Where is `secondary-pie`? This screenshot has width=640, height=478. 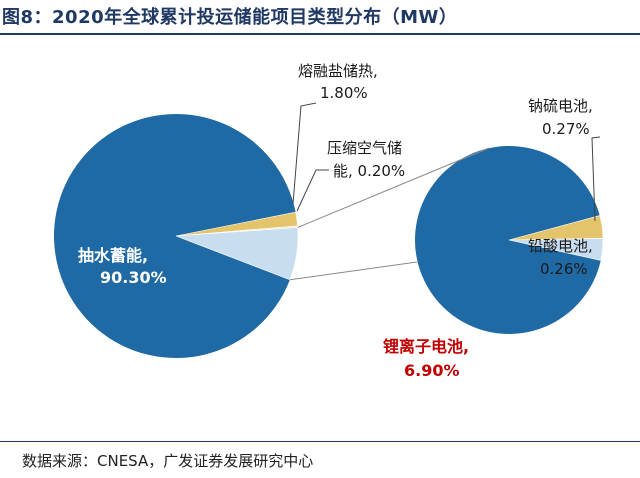
secondary-pie is located at coordinates (509, 240).